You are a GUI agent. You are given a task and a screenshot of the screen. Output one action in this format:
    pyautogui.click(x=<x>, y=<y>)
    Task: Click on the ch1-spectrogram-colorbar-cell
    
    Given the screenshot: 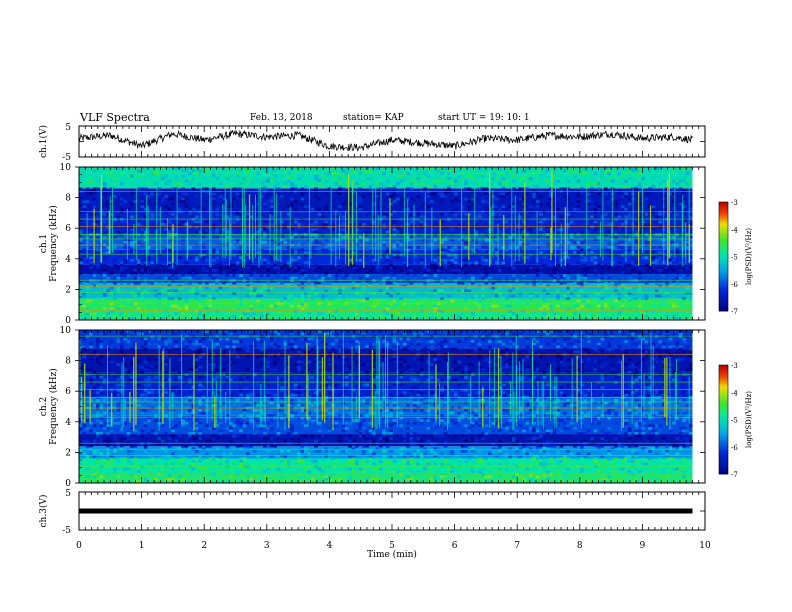 What is the action you would take?
    pyautogui.click(x=723, y=235)
    